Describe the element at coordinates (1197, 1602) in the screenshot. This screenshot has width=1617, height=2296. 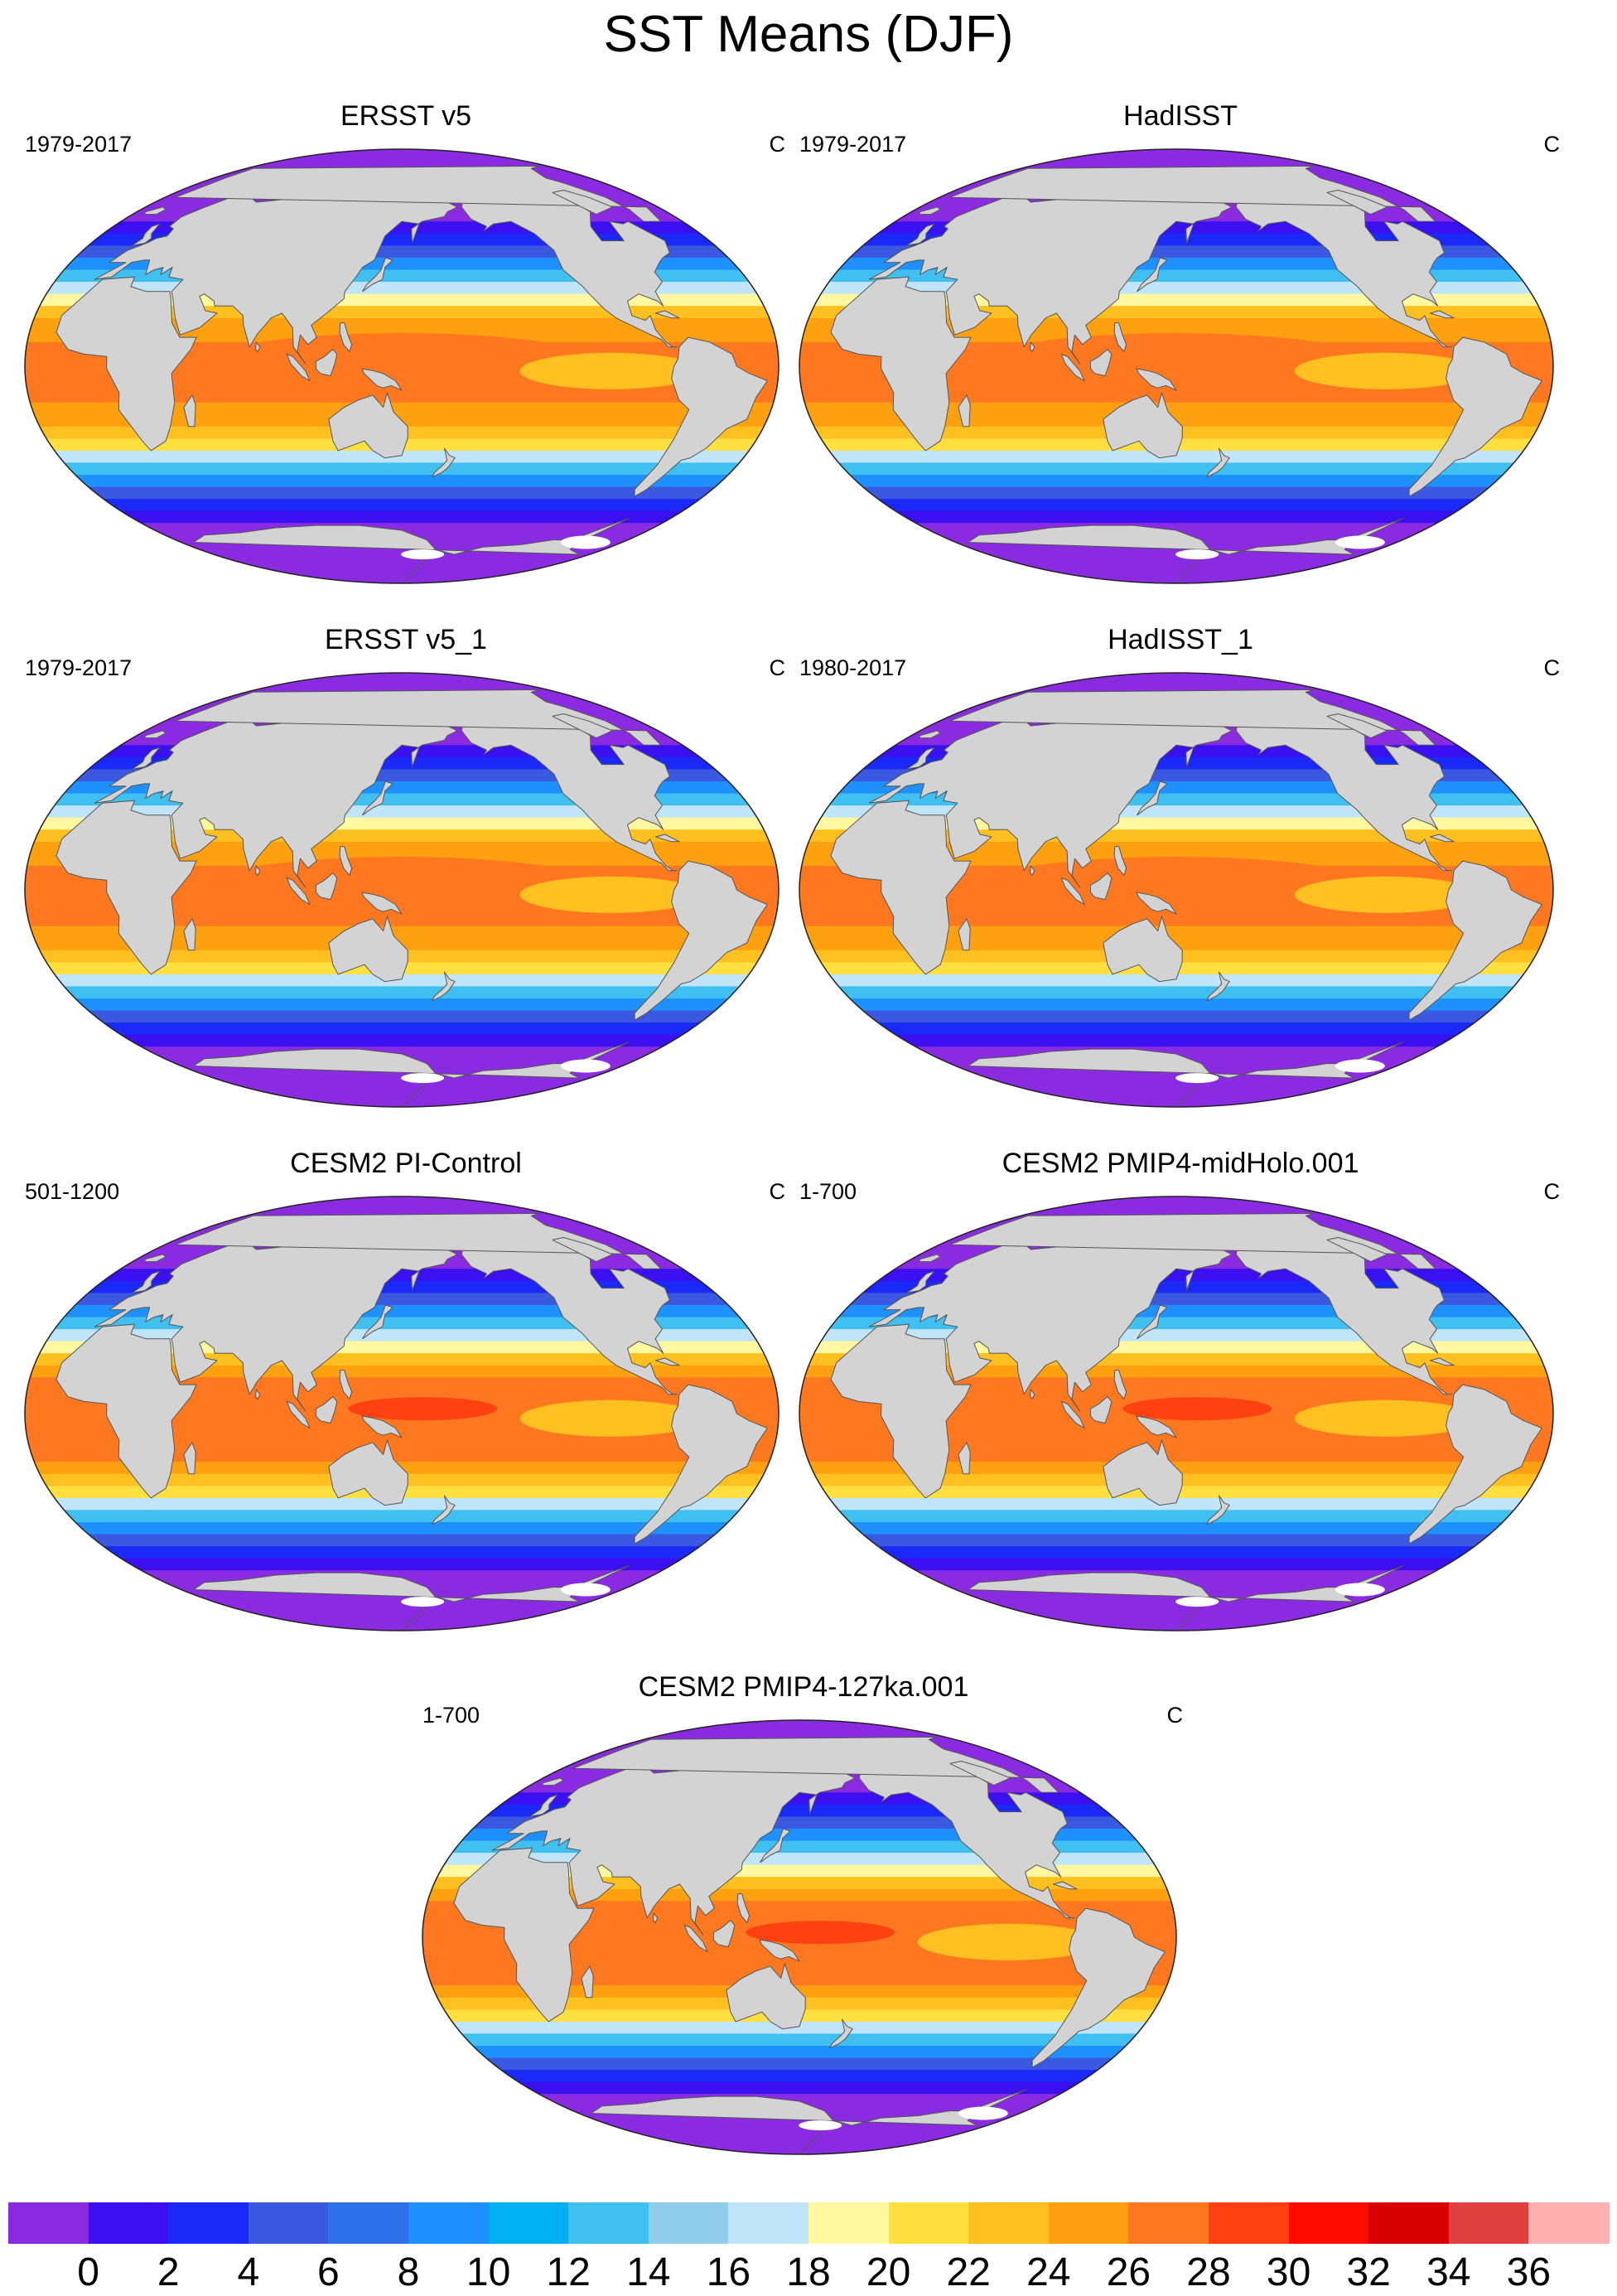
I see `sea-ice-patch` at that location.